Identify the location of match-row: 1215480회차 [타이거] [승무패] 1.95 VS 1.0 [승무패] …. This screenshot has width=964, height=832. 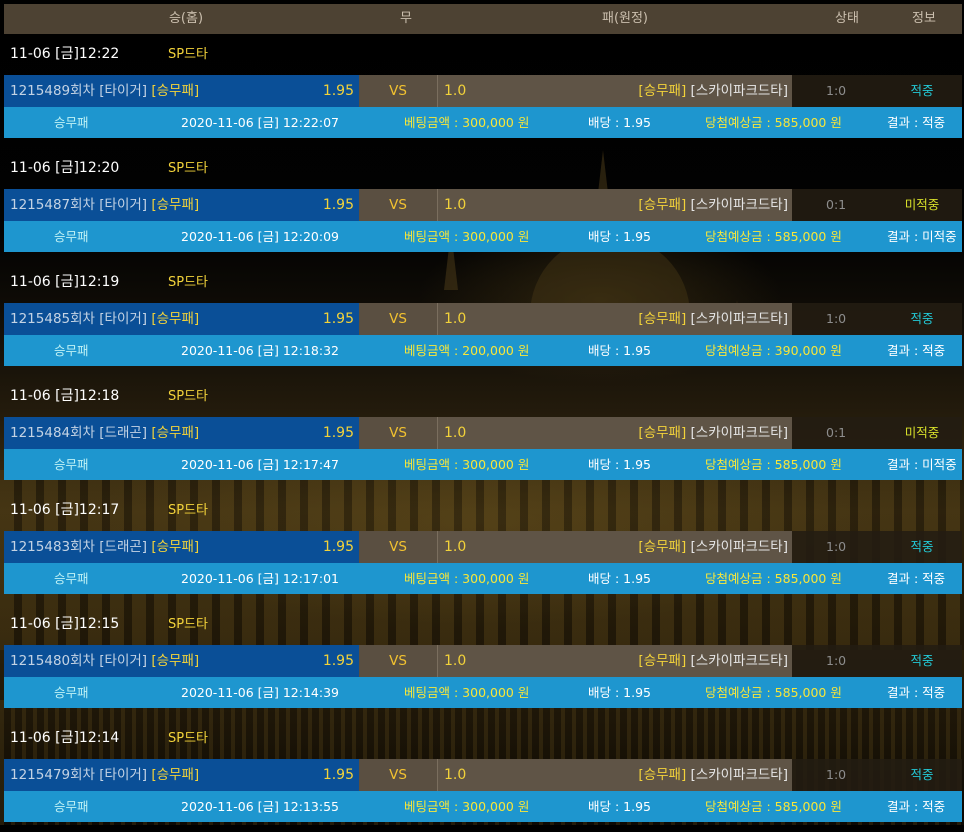
(483, 661).